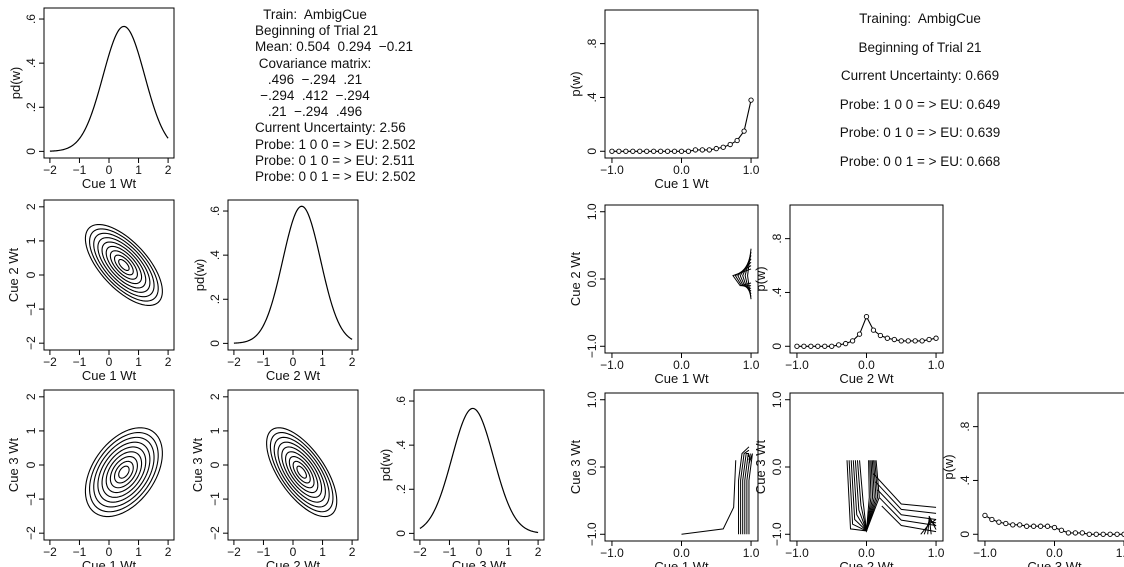 The width and height of the screenshot is (1124, 567). I want to click on left-y-axis-tick-label: 2, so click(31, 206).